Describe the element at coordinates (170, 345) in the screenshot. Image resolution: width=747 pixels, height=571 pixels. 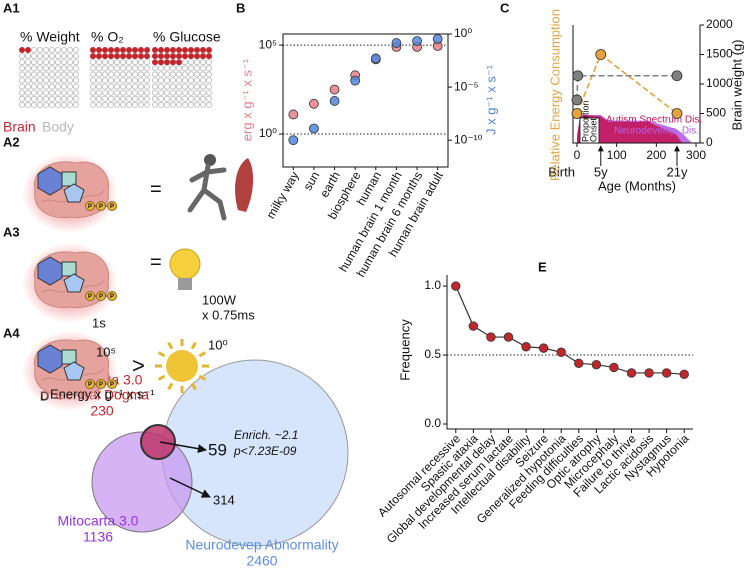
I see `sun-ray` at that location.